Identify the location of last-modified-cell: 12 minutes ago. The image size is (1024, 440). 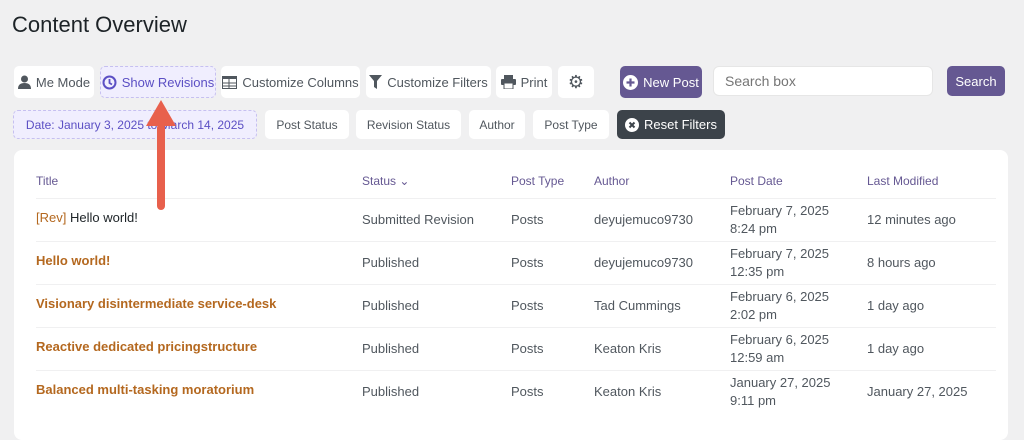
(931, 219).